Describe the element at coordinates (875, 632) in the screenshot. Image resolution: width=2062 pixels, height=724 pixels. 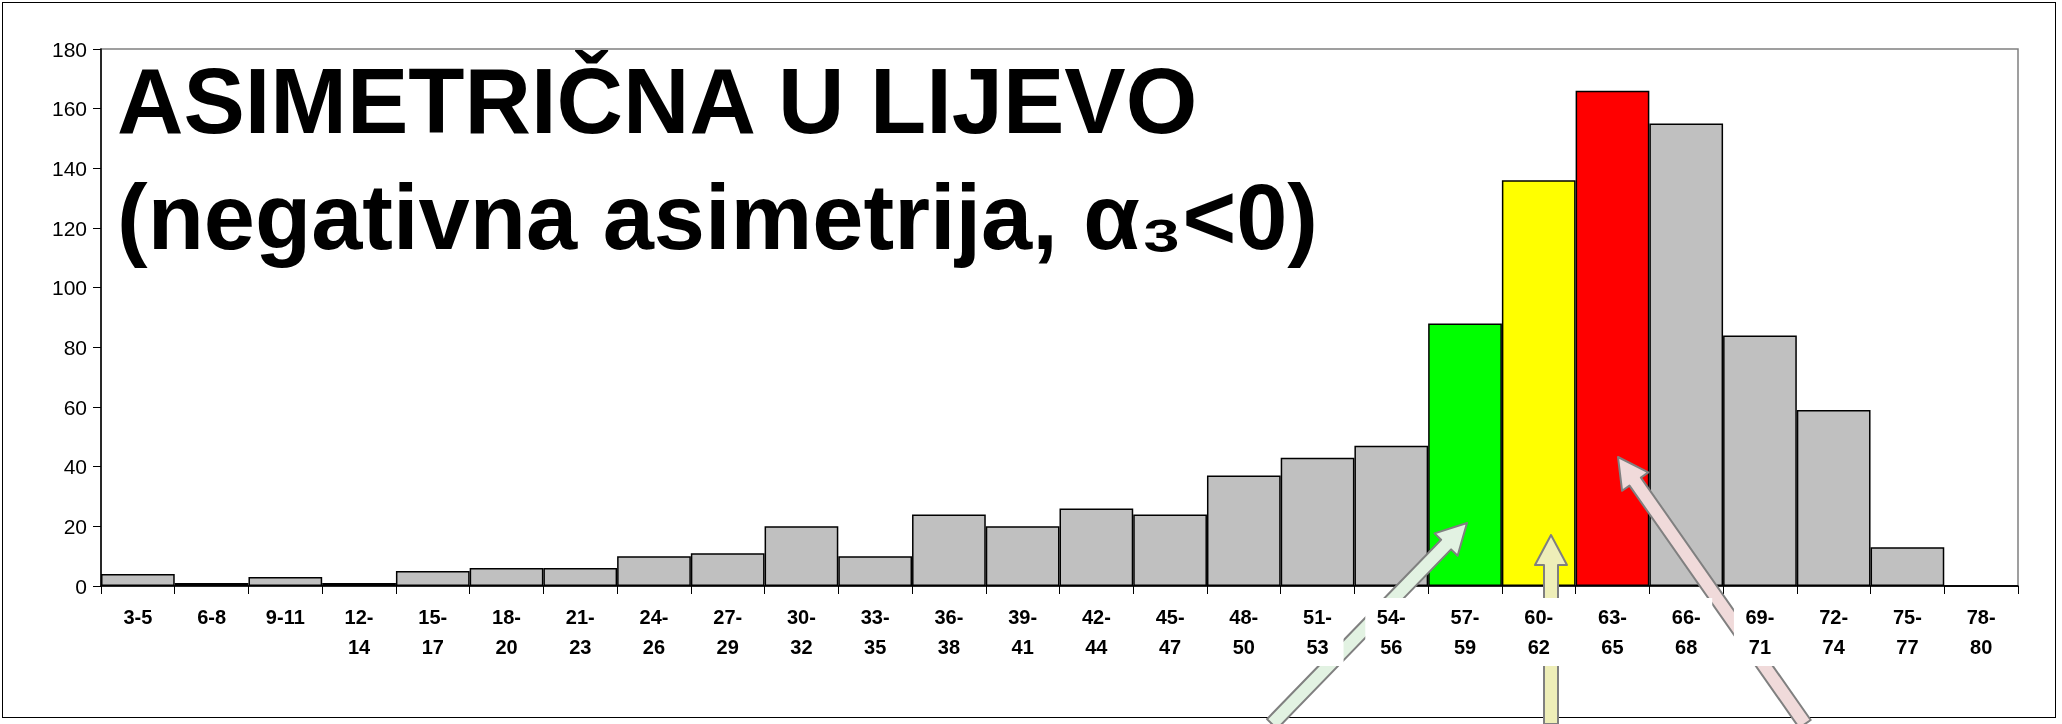
I see `x-tick-label: 33-35` at that location.